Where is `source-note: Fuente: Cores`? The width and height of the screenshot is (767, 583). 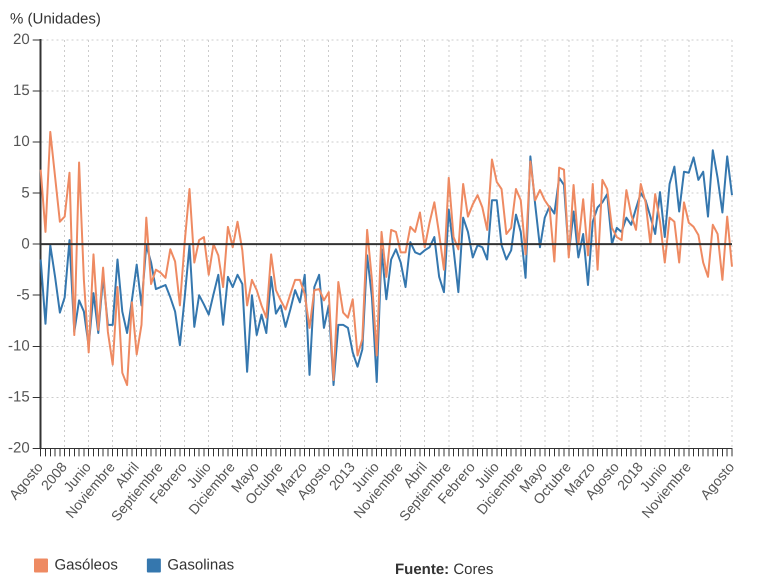
source-note: Fuente: Cores is located at coordinates (444, 569).